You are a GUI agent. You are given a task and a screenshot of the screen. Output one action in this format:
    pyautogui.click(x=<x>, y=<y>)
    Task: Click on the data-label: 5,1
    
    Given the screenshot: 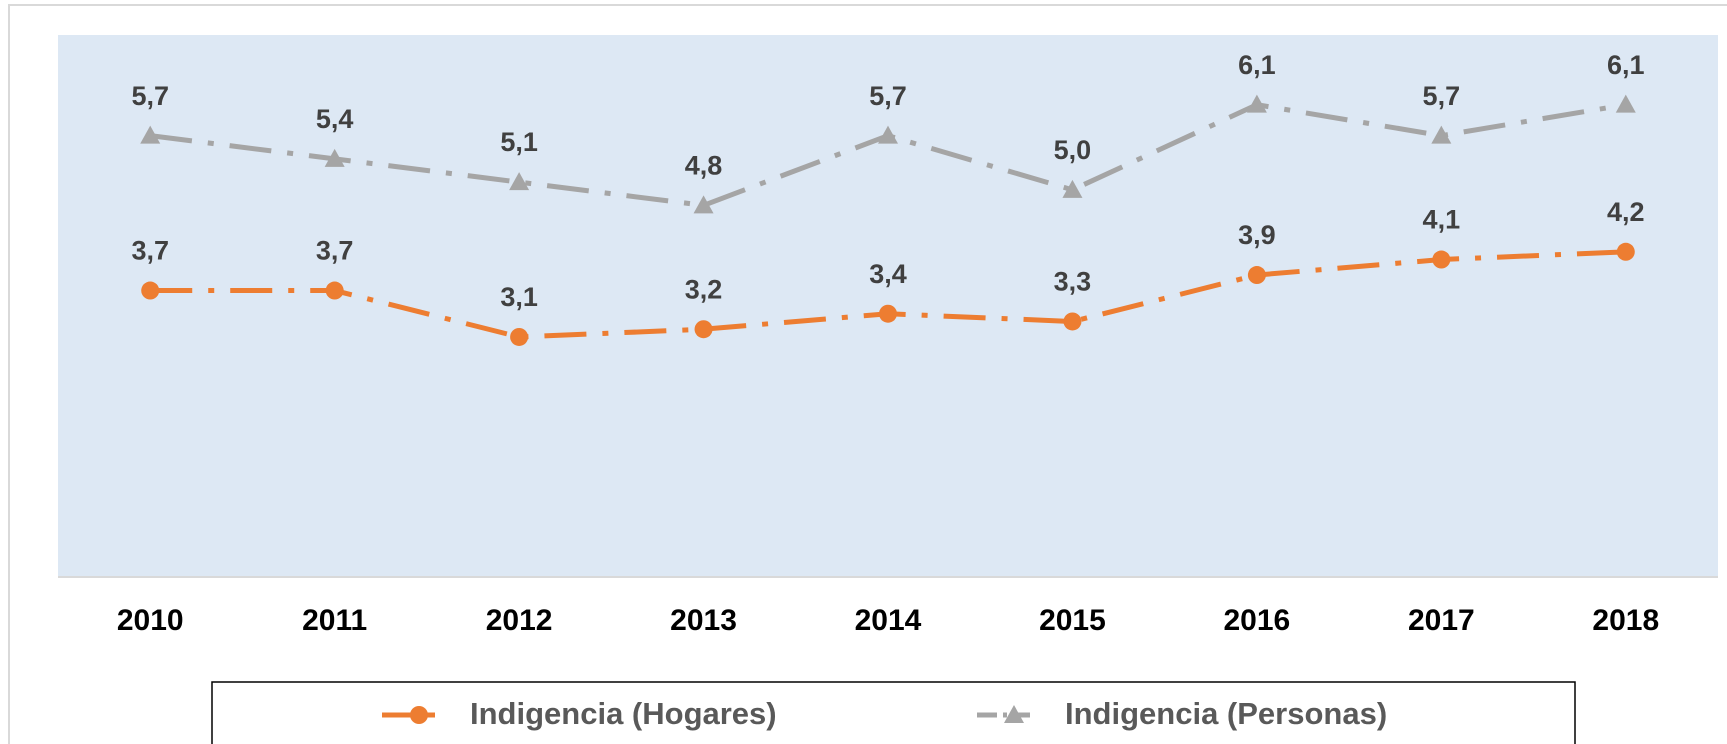 What is the action you would take?
    pyautogui.click(x=519, y=142)
    